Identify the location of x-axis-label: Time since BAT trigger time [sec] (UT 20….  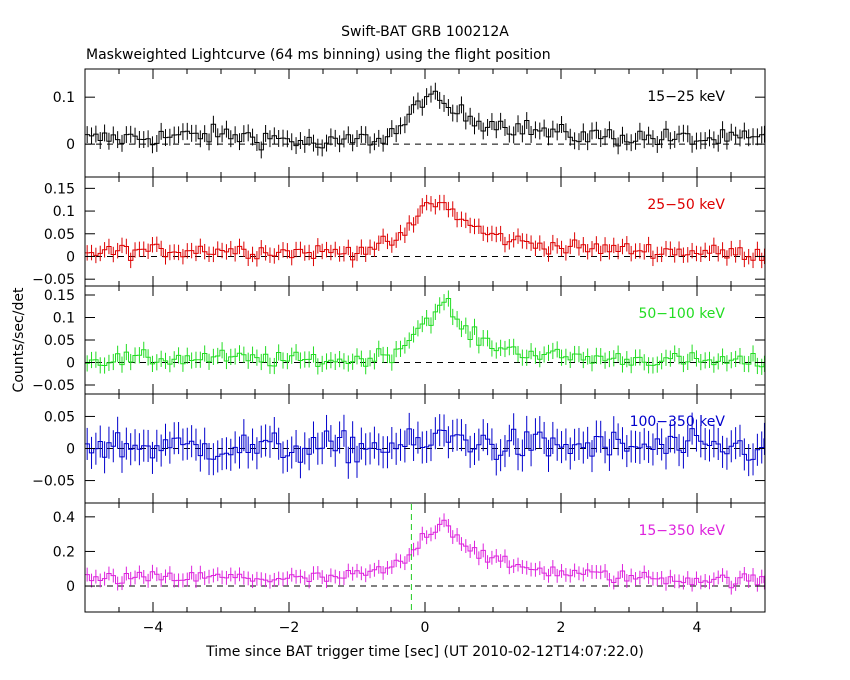
(424, 652).